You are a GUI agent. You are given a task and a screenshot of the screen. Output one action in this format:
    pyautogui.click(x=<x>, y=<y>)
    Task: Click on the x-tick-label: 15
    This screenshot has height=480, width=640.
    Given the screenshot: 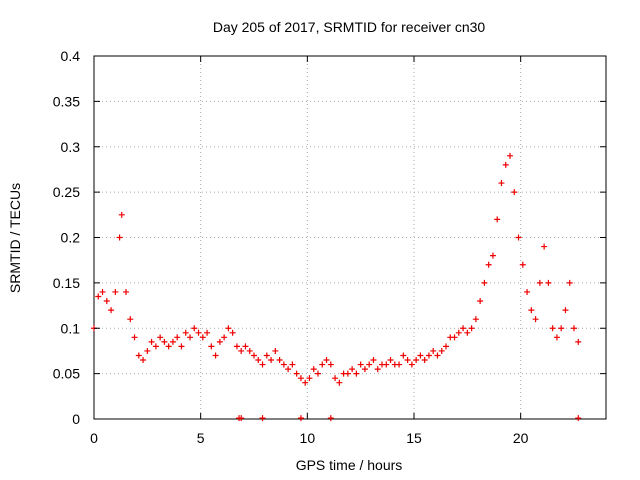 What is the action you would take?
    pyautogui.click(x=414, y=438)
    